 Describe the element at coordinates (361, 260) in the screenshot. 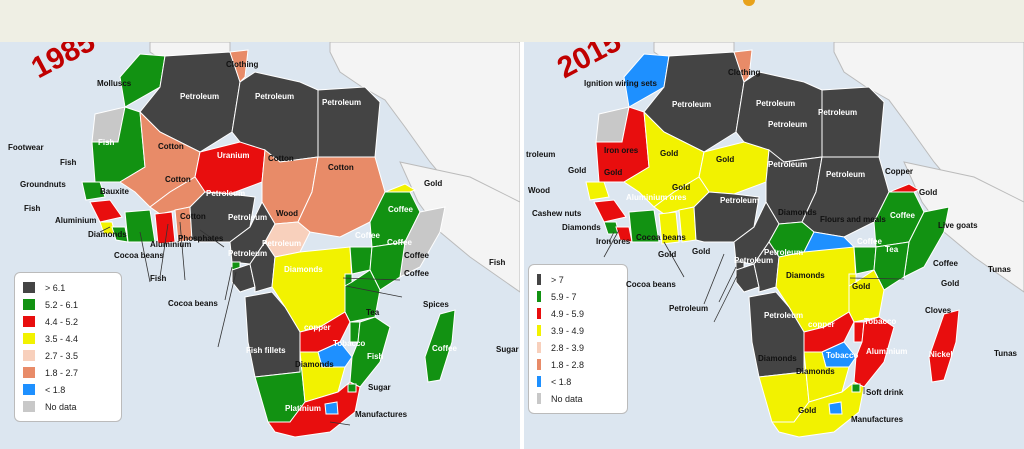

I see `country-uganda` at that location.